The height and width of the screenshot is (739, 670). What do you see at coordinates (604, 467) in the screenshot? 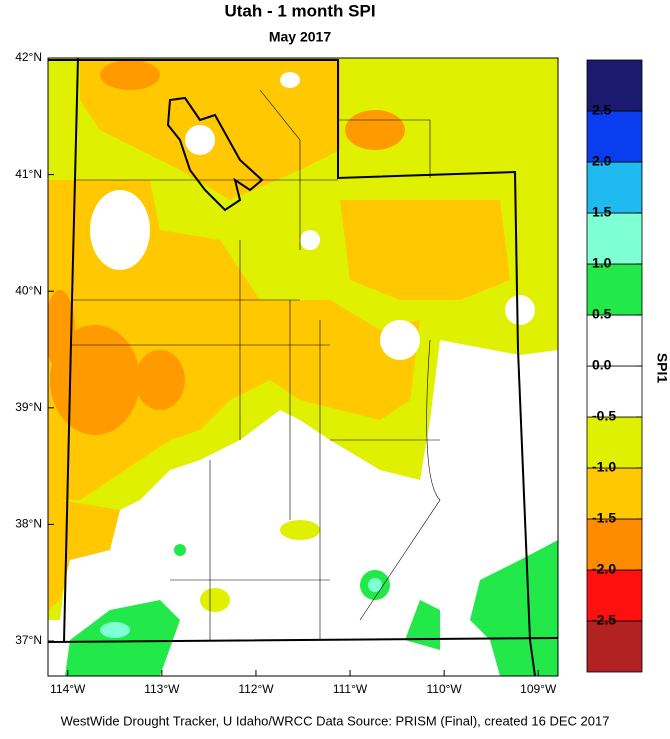
I see `colorbar-label: -1.0` at bounding box center [604, 467].